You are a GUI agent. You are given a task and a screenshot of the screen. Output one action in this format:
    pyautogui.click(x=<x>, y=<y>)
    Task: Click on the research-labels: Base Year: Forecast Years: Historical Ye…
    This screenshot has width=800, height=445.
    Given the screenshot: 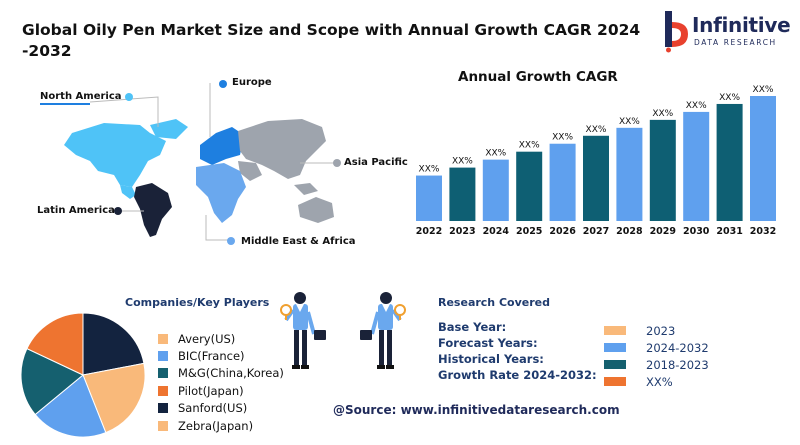 What is the action you would take?
    pyautogui.click(x=517, y=352)
    